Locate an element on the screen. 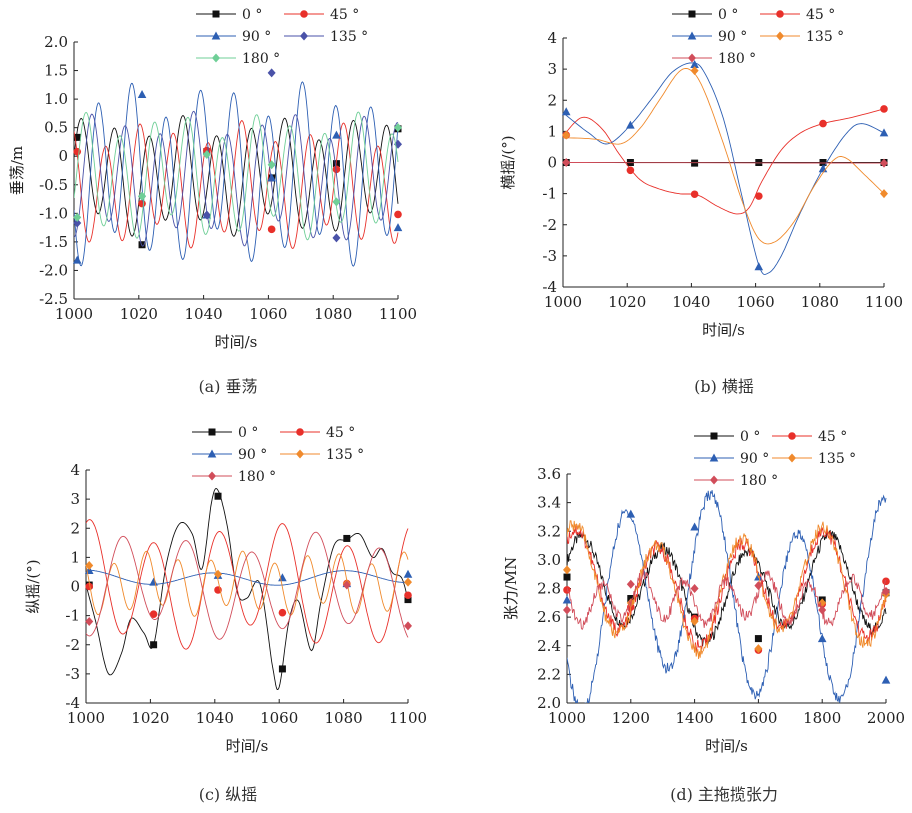 This screenshot has height=813, width=912. y-axis-label: 张力/MN is located at coordinates (511, 589).